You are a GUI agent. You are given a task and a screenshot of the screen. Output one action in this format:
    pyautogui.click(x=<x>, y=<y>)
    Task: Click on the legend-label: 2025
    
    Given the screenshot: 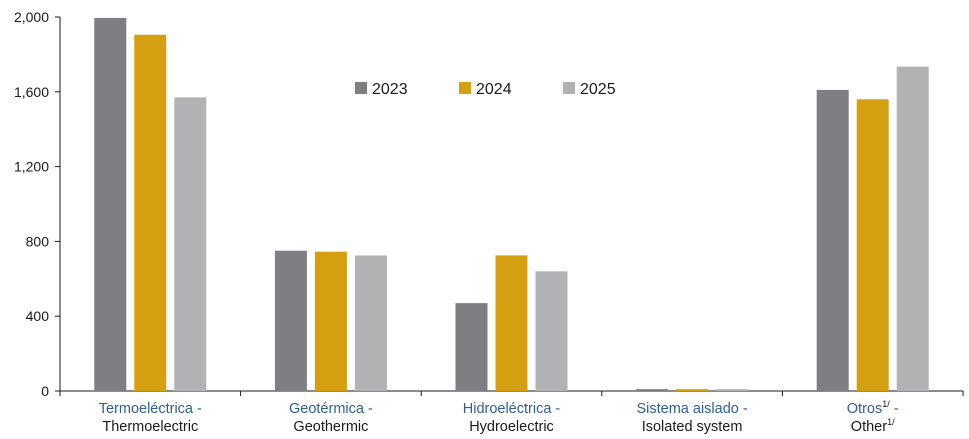 What is the action you would take?
    pyautogui.click(x=598, y=89)
    